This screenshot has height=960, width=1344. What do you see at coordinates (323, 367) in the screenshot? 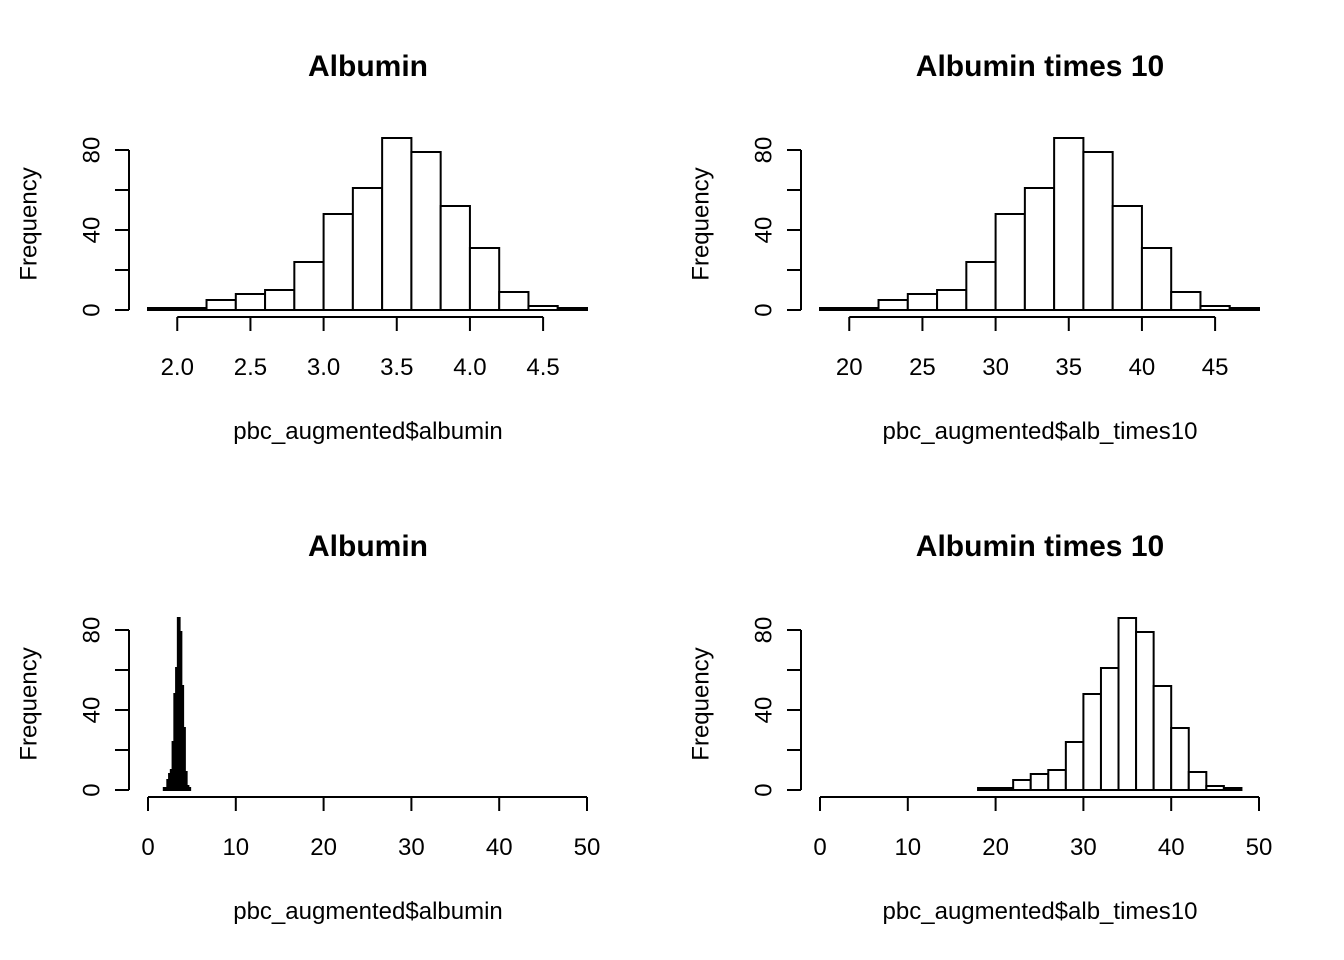
I see `x-tick-label: 3.0` at bounding box center [323, 367].